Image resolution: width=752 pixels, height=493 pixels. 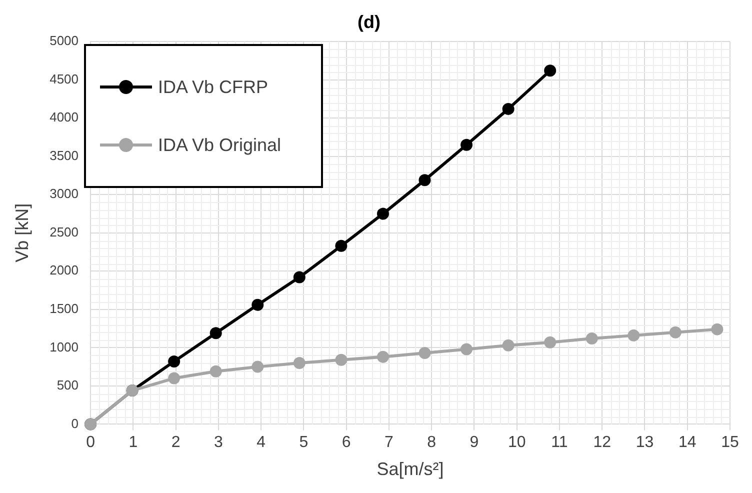 What do you see at coordinates (346, 443) in the screenshot?
I see `x-tick-label: 6` at bounding box center [346, 443].